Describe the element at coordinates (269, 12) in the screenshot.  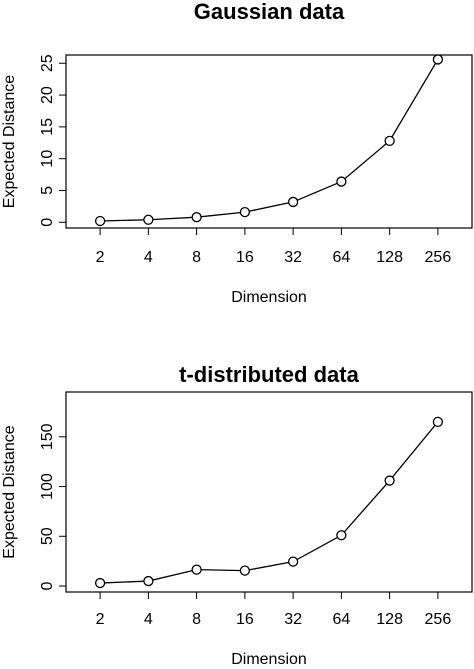
I see `chart-title: Gaussian data` at that location.